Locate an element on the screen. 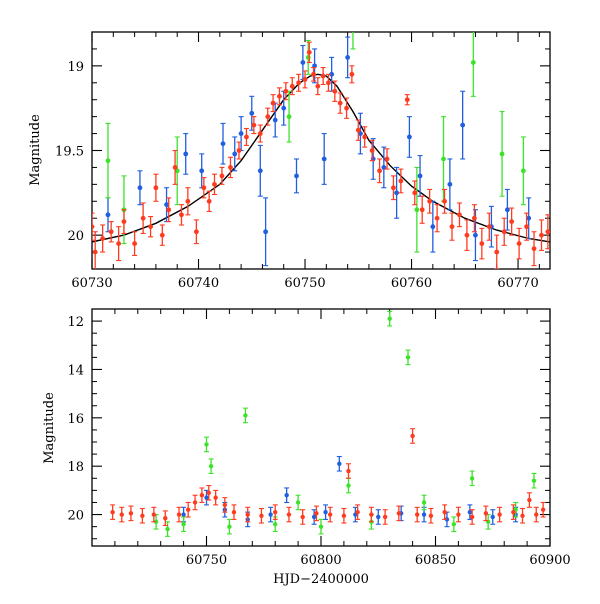 Image resolution: width=600 pixels, height=604 pixels. top-y-tick-labels: 19 19.5 20 is located at coordinates (69, 152).